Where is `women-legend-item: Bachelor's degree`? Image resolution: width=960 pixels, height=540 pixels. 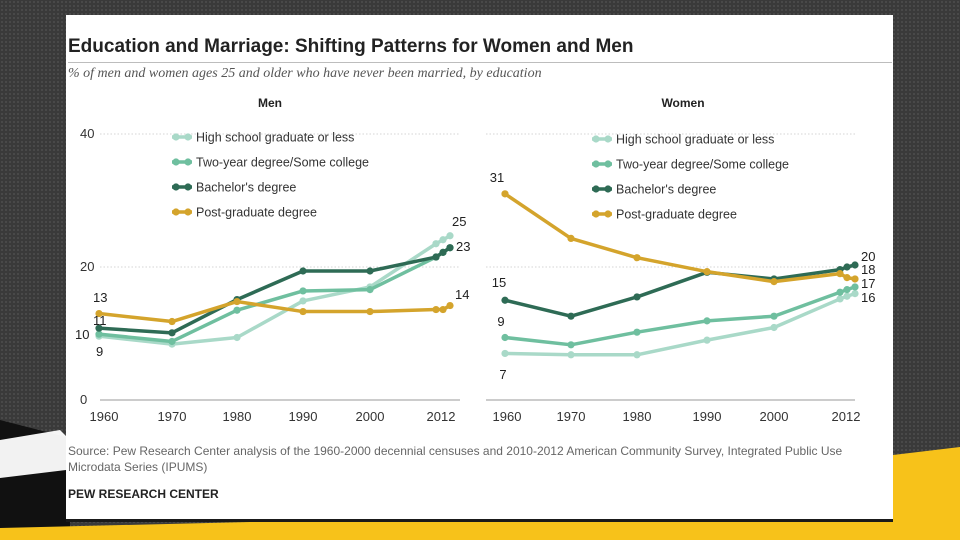 women-legend-item: Bachelor's degree is located at coordinates (654, 190).